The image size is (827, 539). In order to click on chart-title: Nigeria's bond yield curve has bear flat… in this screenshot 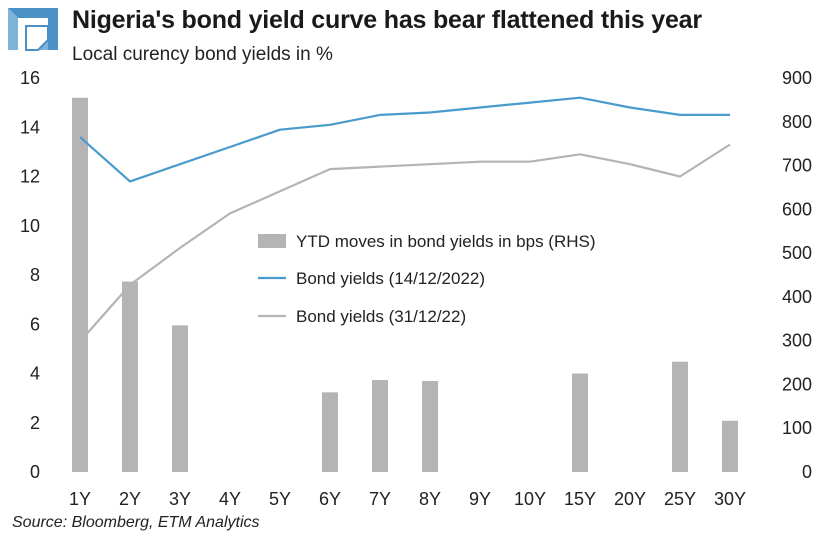, I will do `click(387, 20)`.